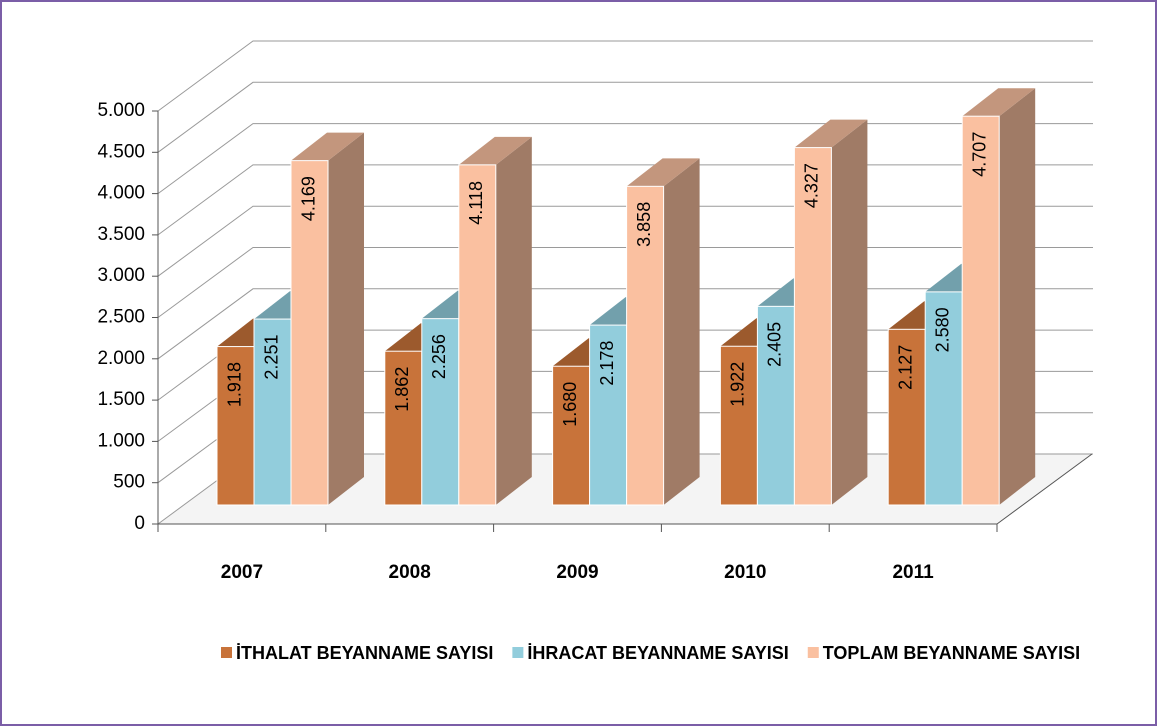  What do you see at coordinates (476, 203) in the screenshot?
I see `data-label: 4.118` at bounding box center [476, 203].